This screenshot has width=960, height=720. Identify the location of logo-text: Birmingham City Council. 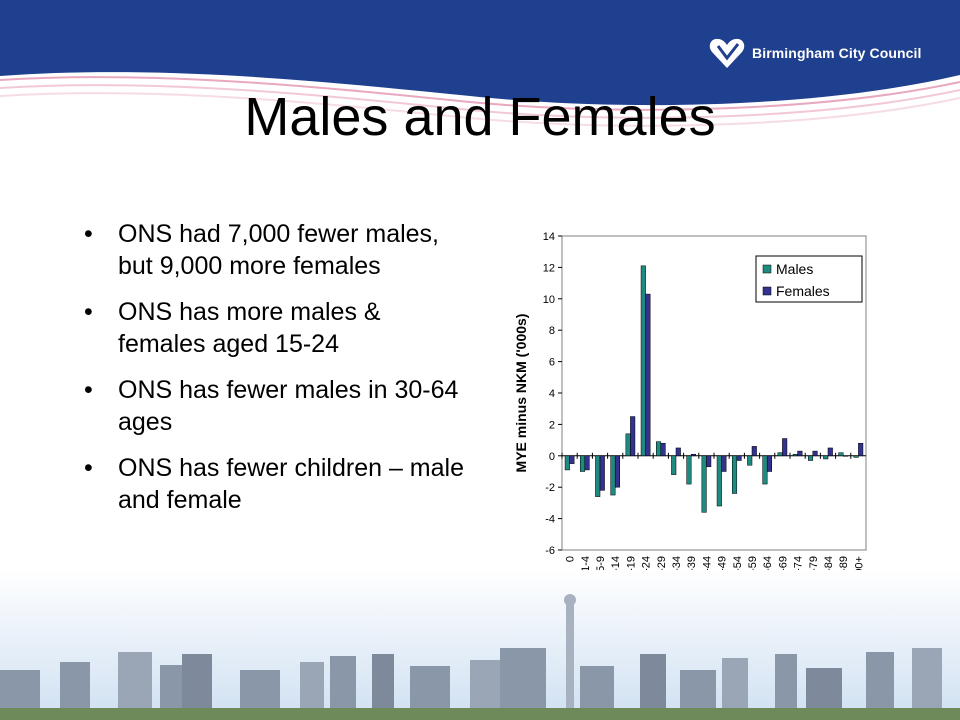
(837, 53).